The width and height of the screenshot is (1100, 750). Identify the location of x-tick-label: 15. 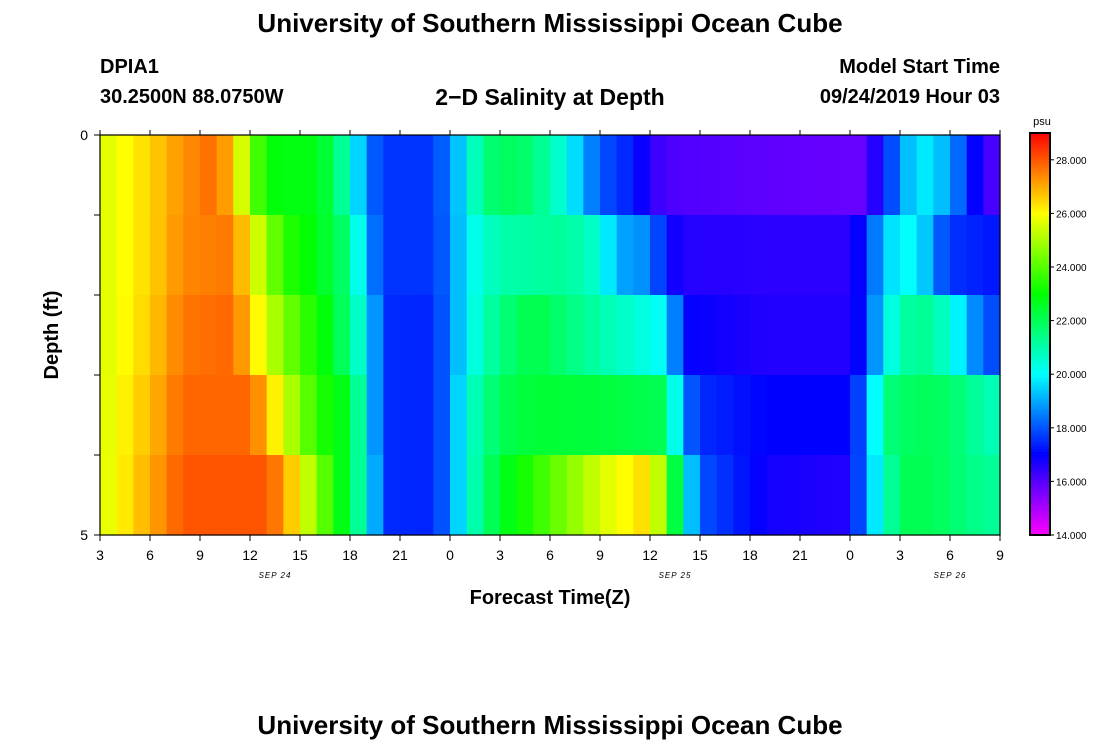
(700, 555).